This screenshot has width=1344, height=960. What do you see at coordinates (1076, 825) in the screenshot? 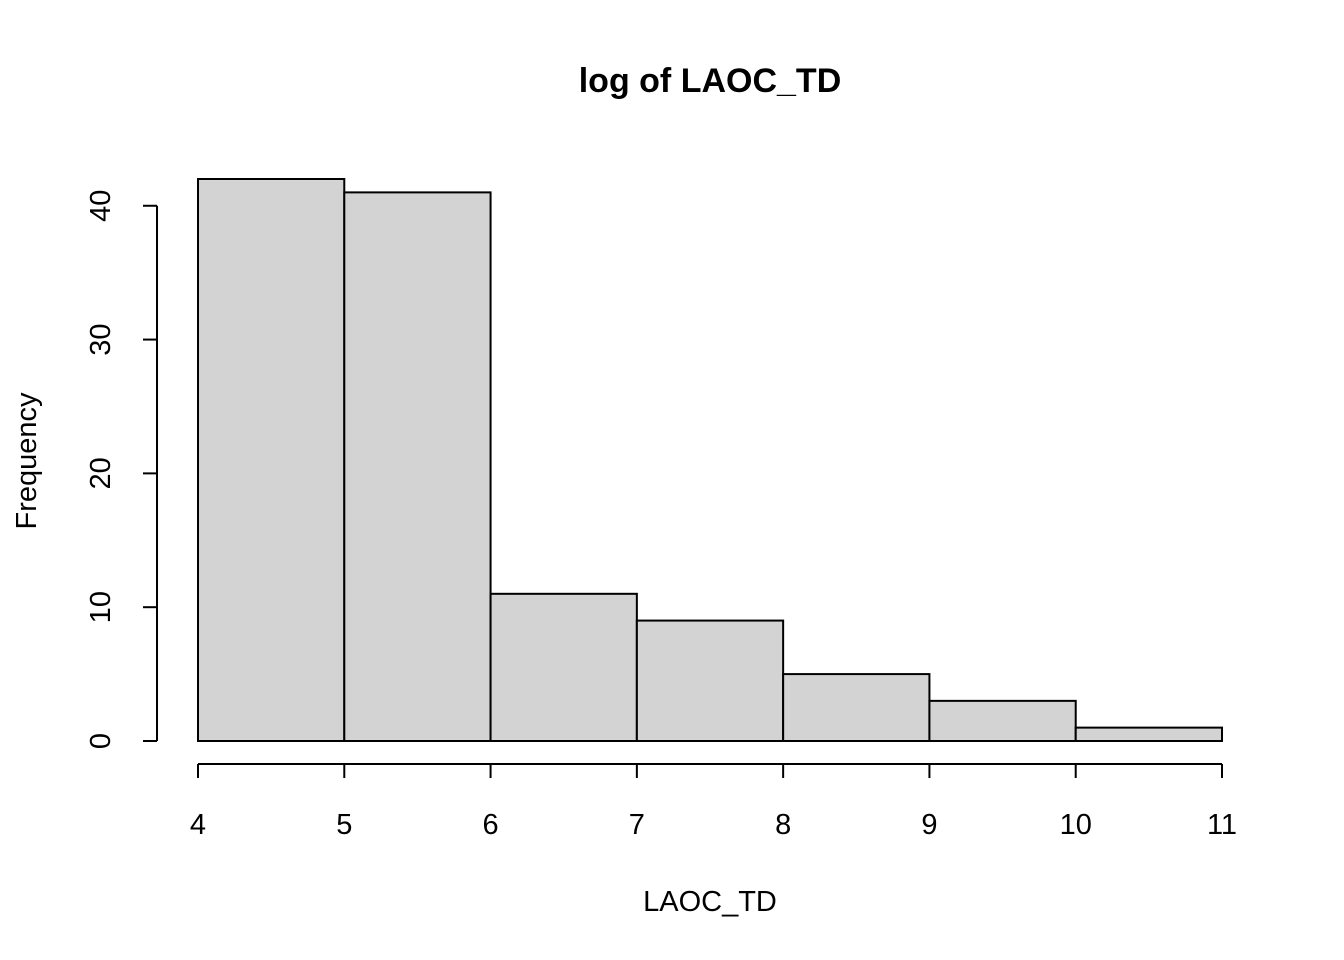
I see `x-tick-label-6: 10` at bounding box center [1076, 825].